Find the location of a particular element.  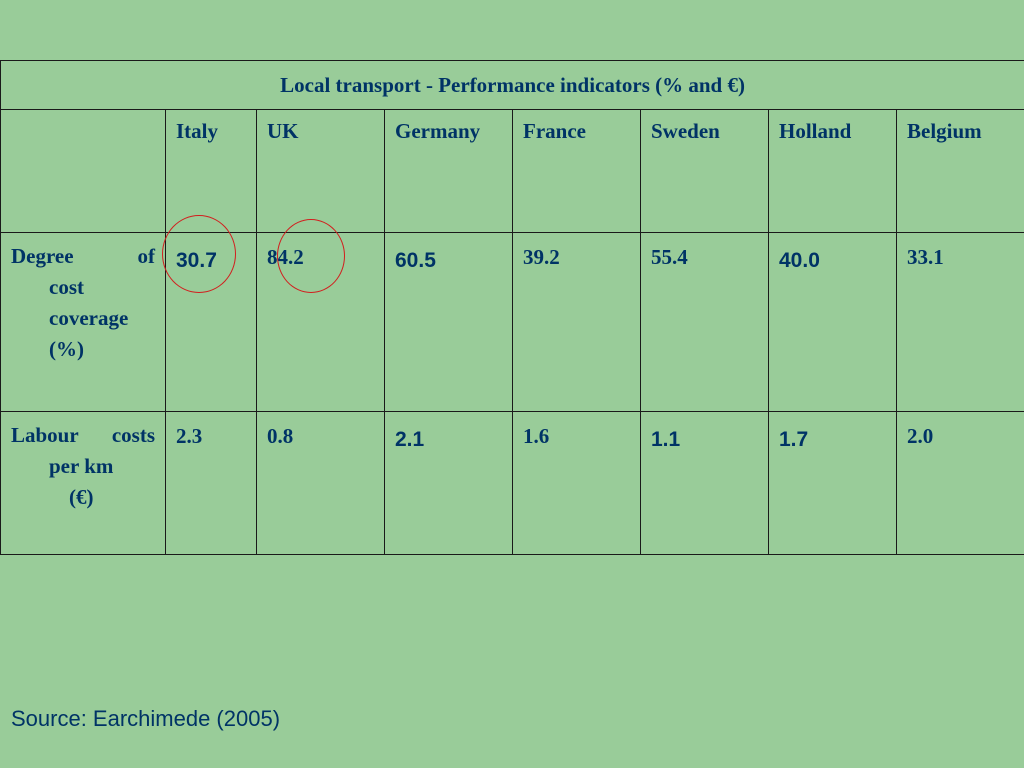

cell-value: 84.2 is located at coordinates (285, 257).